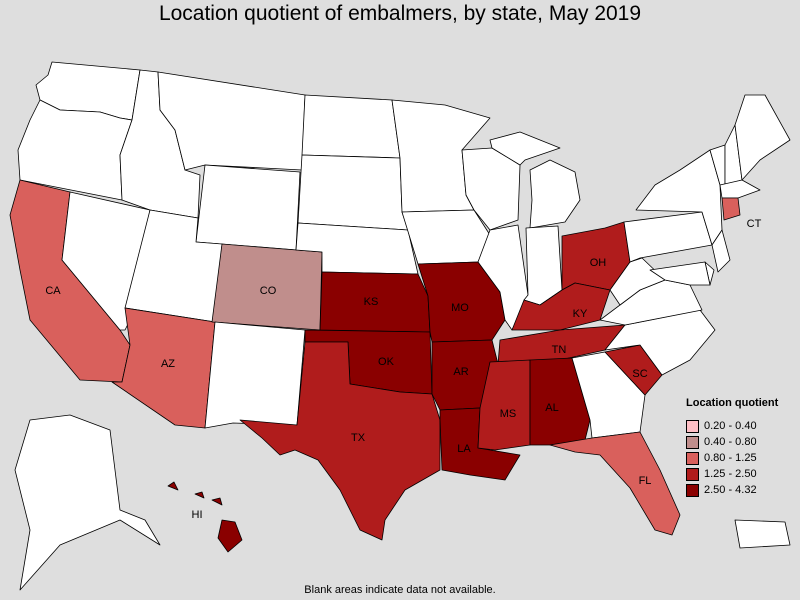 The image size is (800, 600). Describe the element at coordinates (551, 408) in the screenshot. I see `state-label-al: AL` at that location.